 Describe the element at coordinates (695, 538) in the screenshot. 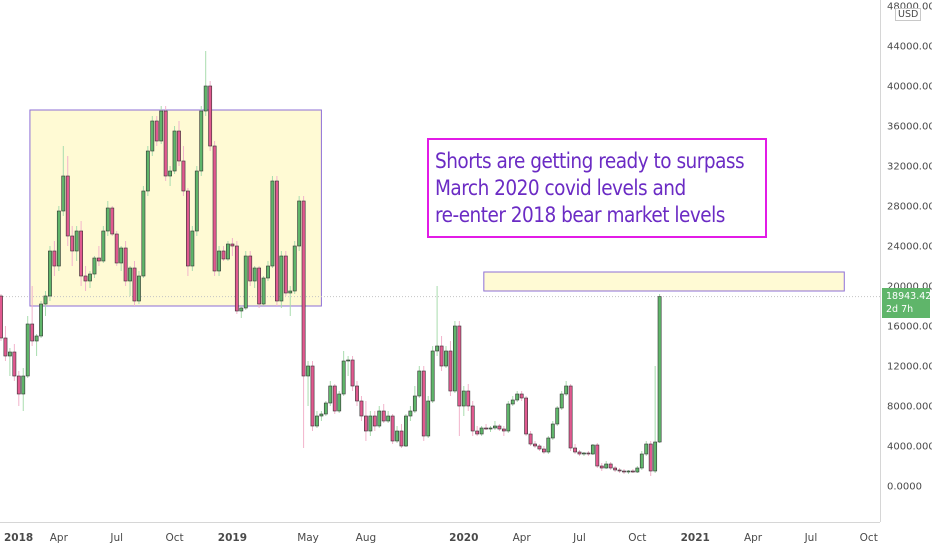

I see `x-tick-label: 2021` at that location.